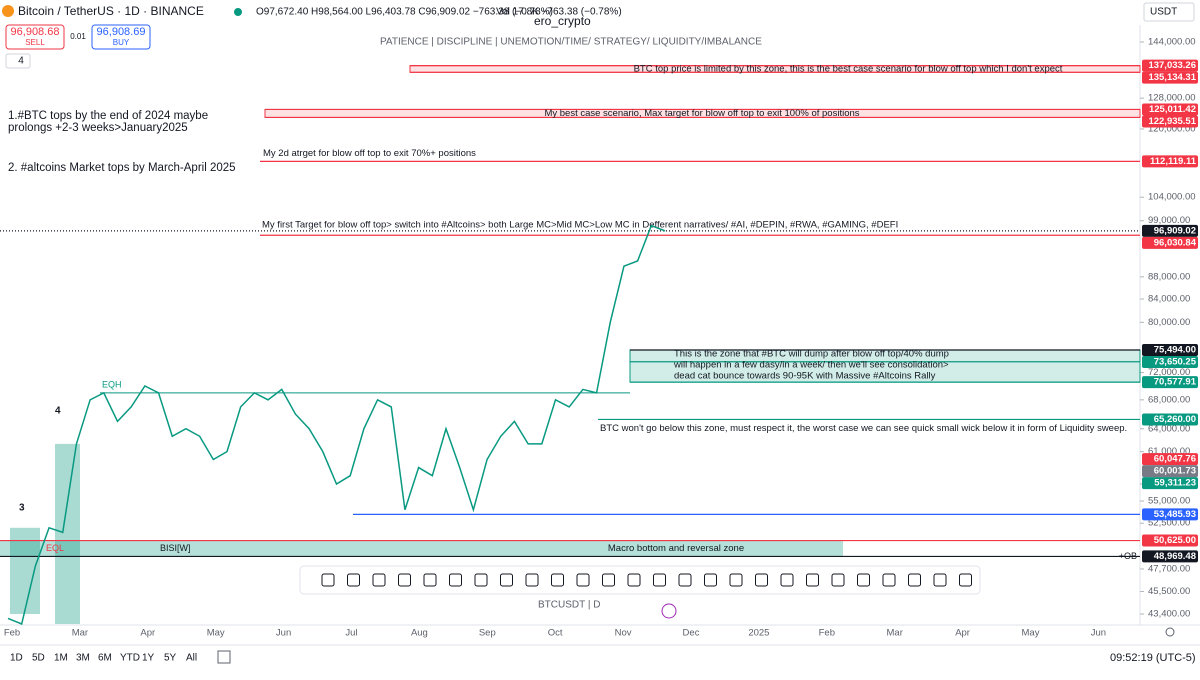 This screenshot has width=1200, height=680. What do you see at coordinates (419, 633) in the screenshot?
I see `time-tick-label: Aug` at bounding box center [419, 633].